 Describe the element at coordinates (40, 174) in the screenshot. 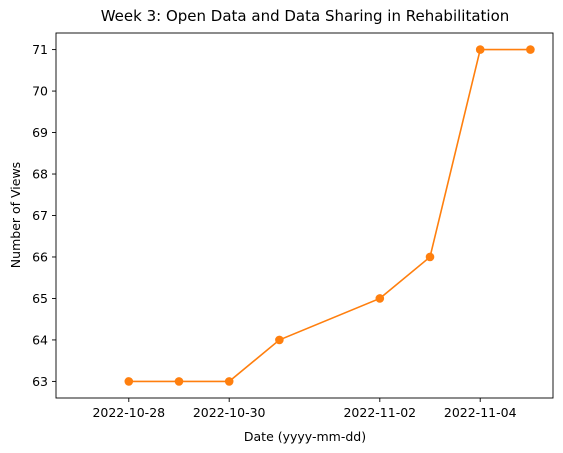

I see `y-tick-label: 68` at that location.